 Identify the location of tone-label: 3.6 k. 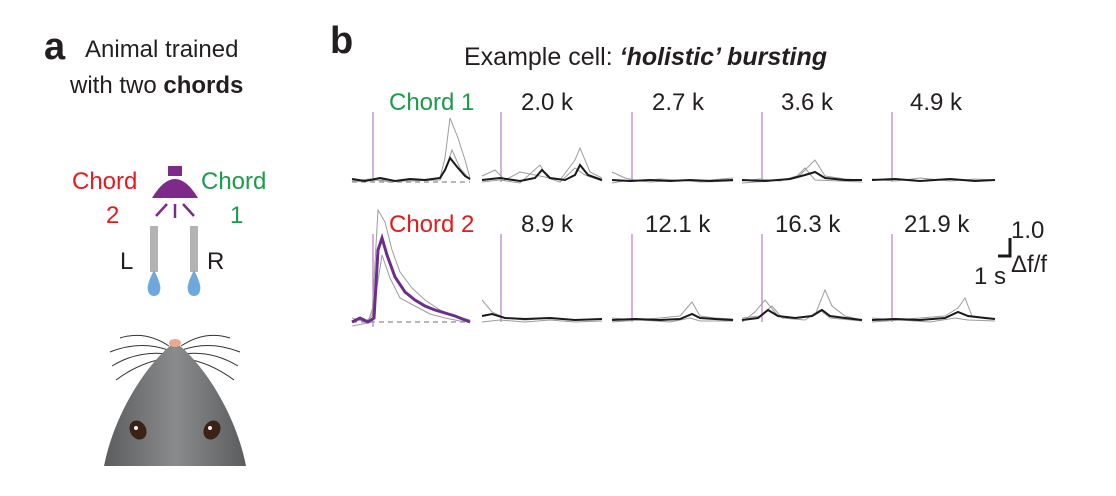
(807, 102).